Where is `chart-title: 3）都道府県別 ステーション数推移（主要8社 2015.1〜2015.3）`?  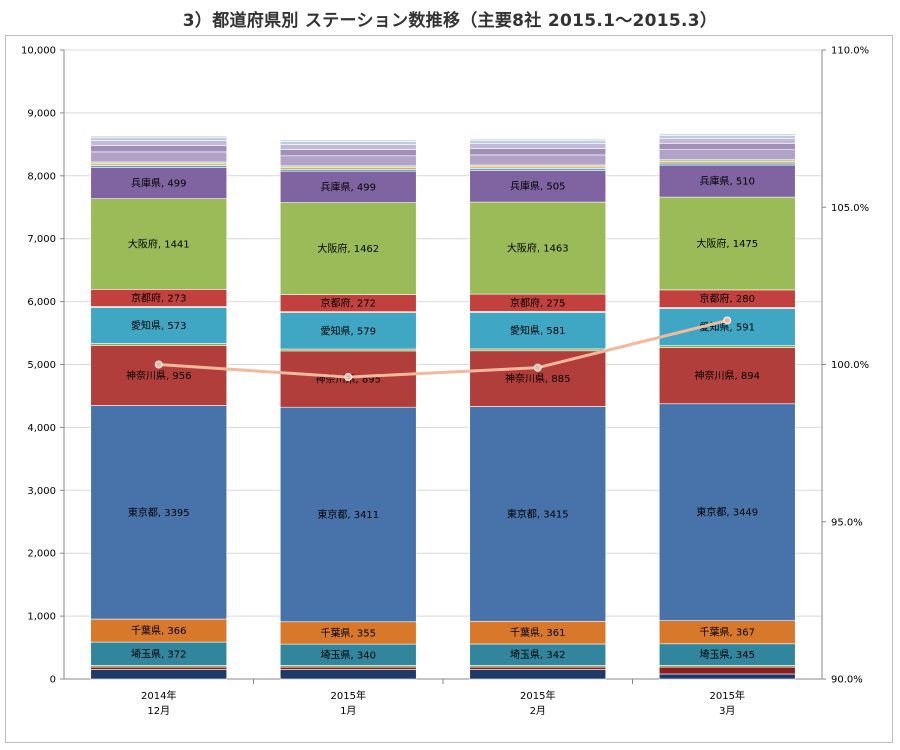 chart-title: 3）都道府県別 ステーション数推移（主要8社 2015.1〜2015.3） is located at coordinates (450, 21).